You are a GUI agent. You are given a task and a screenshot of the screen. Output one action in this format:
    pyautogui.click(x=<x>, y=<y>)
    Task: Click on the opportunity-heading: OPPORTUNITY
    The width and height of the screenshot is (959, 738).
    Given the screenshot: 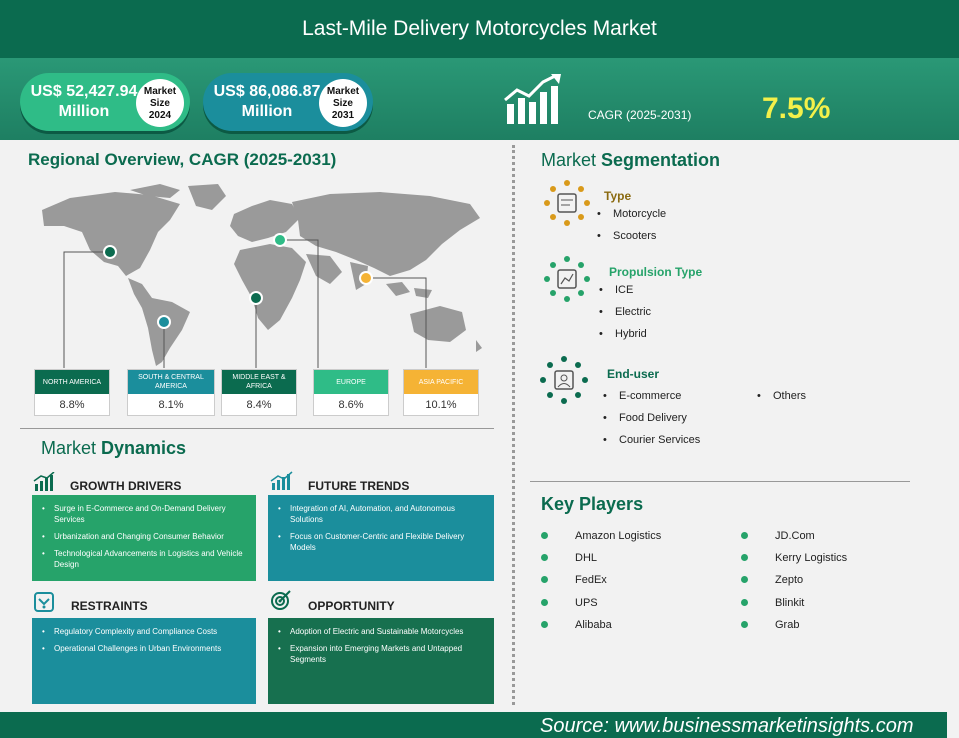 What is the action you would take?
    pyautogui.click(x=351, y=606)
    